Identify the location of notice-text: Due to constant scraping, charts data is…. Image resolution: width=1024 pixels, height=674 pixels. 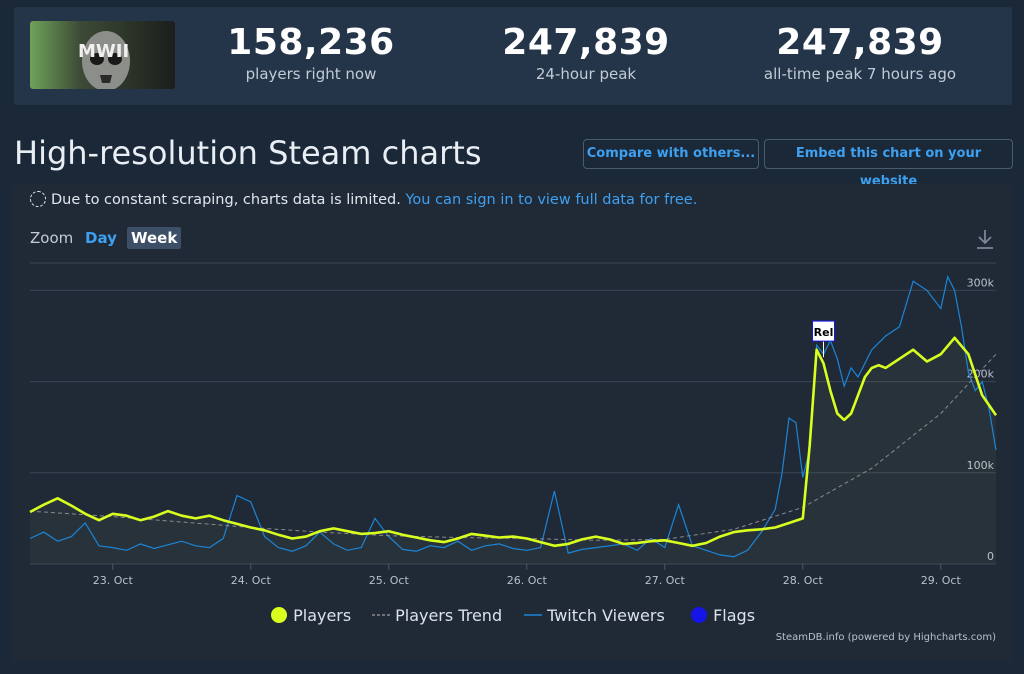
(226, 200).